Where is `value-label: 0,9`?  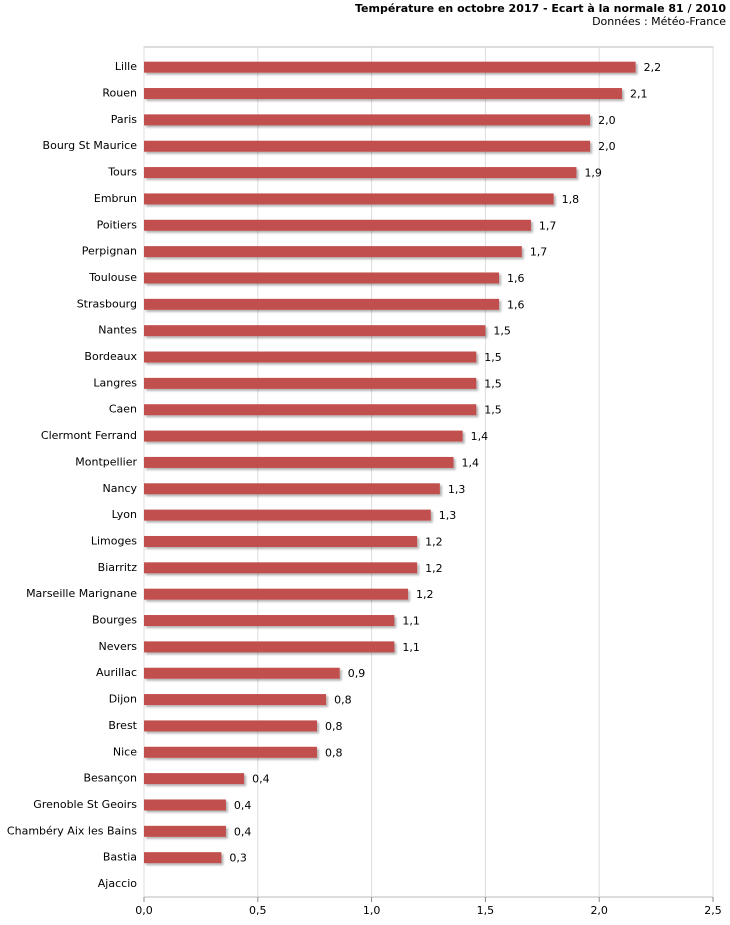
value-label: 0,9 is located at coordinates (357, 673).